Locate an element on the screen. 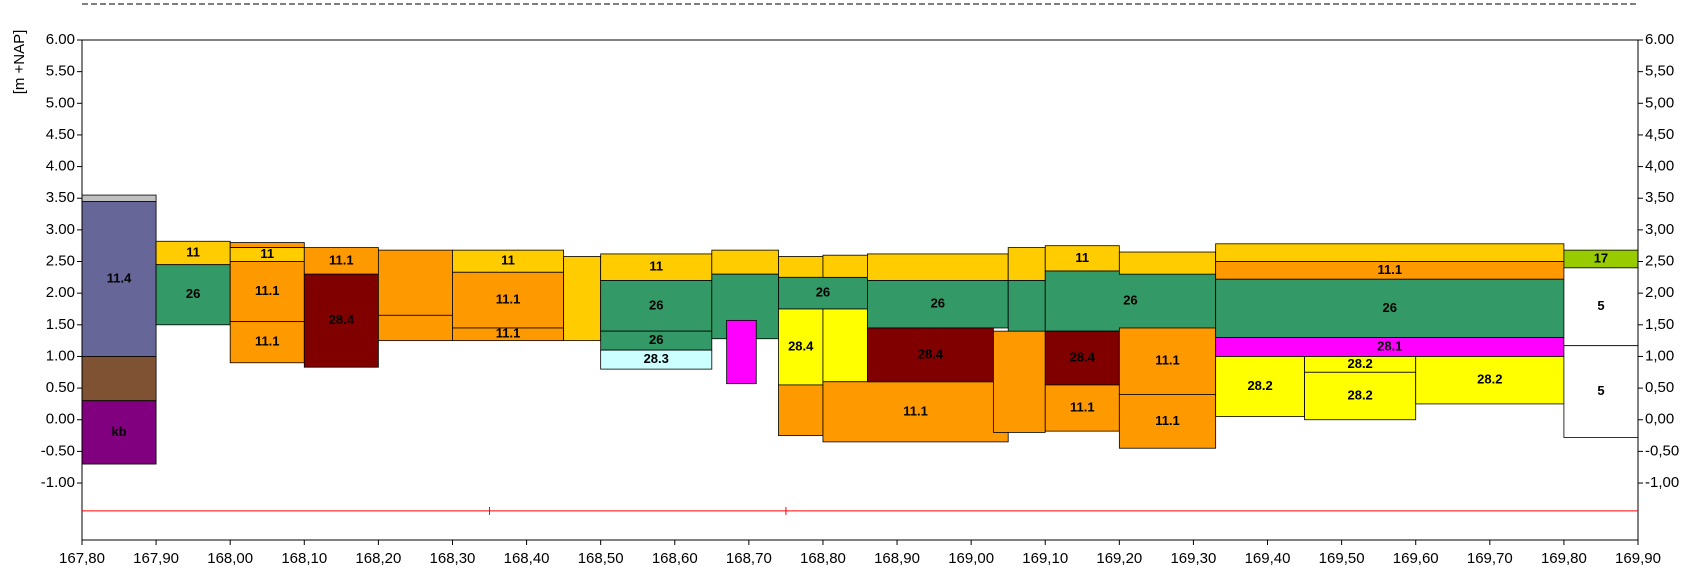 Image resolution: width=1692 pixels, height=575 pixels. x-tick-label: 169,10 is located at coordinates (1045, 558).